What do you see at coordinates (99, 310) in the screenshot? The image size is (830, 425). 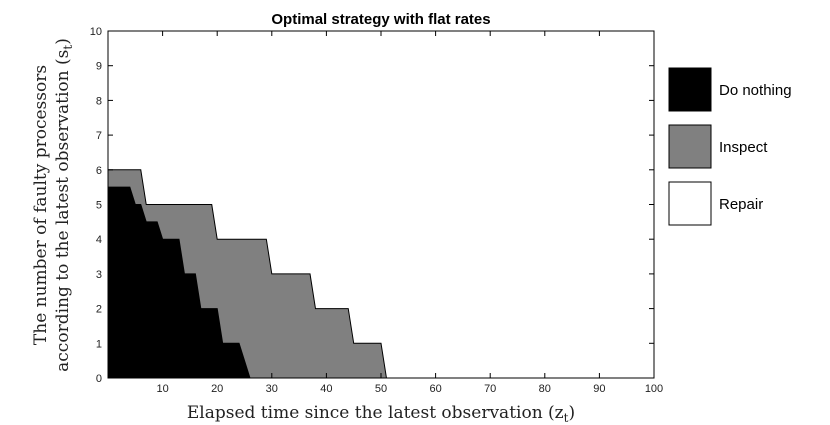 I see `y-tick-label: 2` at bounding box center [99, 310].